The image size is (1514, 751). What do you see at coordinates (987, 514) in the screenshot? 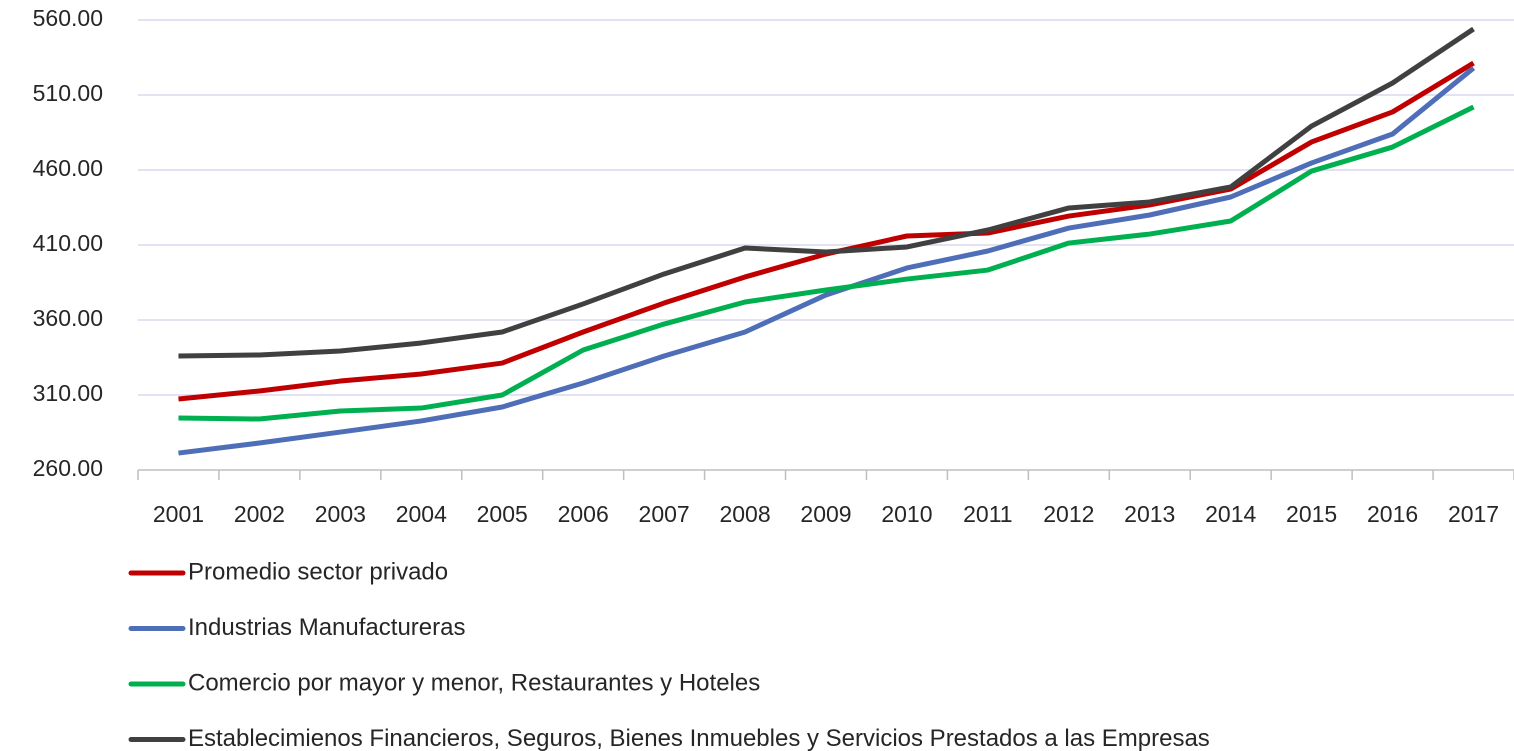
I see `x-tick-label: 2011` at bounding box center [987, 514].